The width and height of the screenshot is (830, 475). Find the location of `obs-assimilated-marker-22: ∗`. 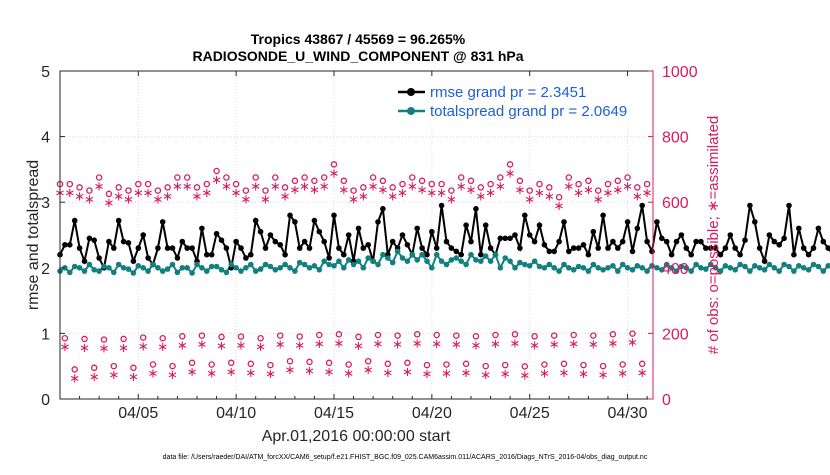

obs-assimilated-marker-22: ∗ is located at coordinates (167, 195).